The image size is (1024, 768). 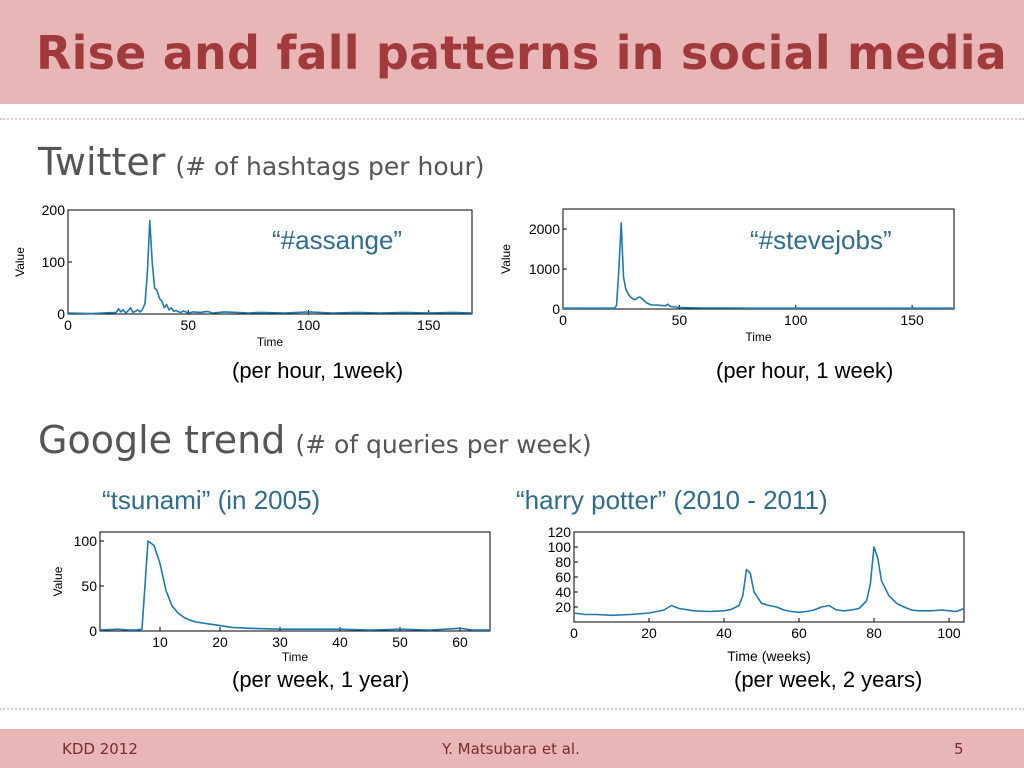 I want to click on footer-authors: Y. Matsubara et al., so click(x=511, y=749).